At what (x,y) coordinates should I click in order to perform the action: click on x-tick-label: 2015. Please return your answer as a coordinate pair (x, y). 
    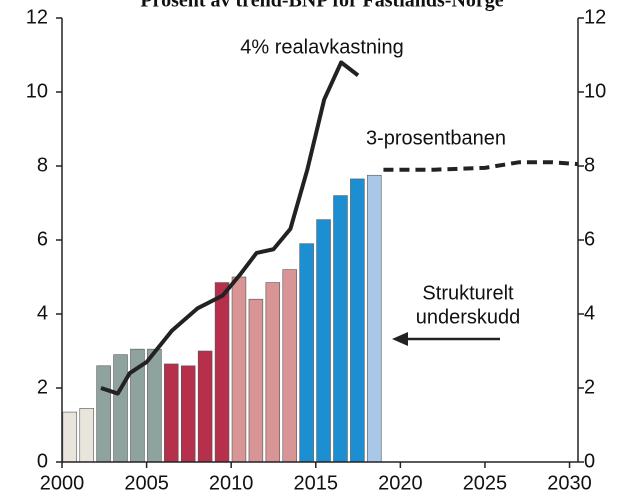
    Looking at the image, I should click on (316, 483).